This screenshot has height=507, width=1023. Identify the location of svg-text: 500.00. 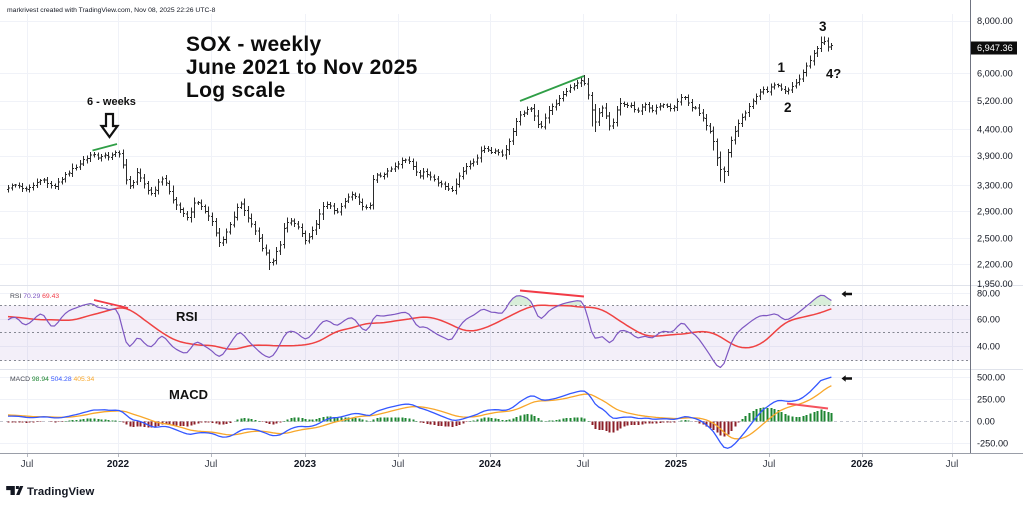
(991, 378).